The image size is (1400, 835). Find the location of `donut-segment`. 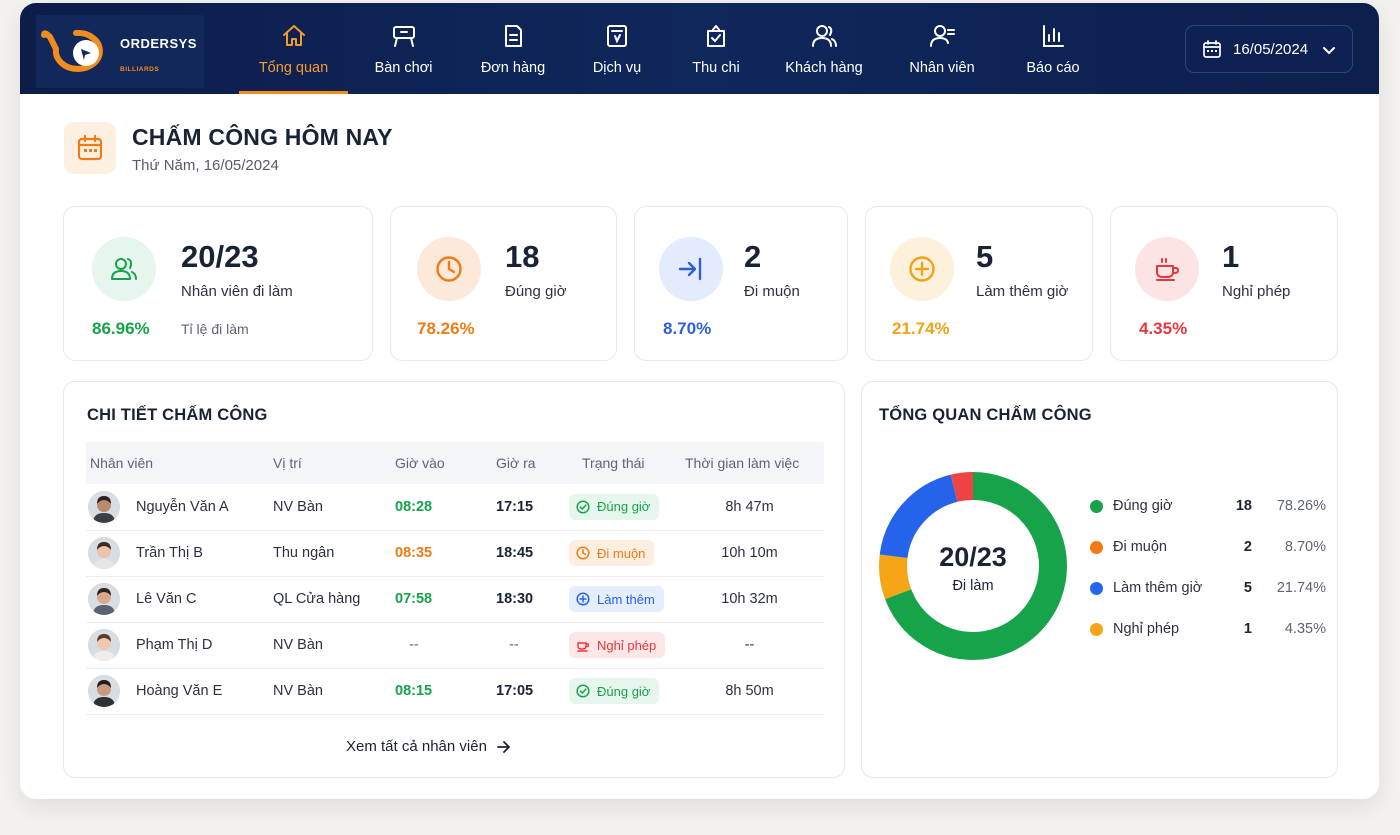

donut-segment is located at coordinates (973, 566).